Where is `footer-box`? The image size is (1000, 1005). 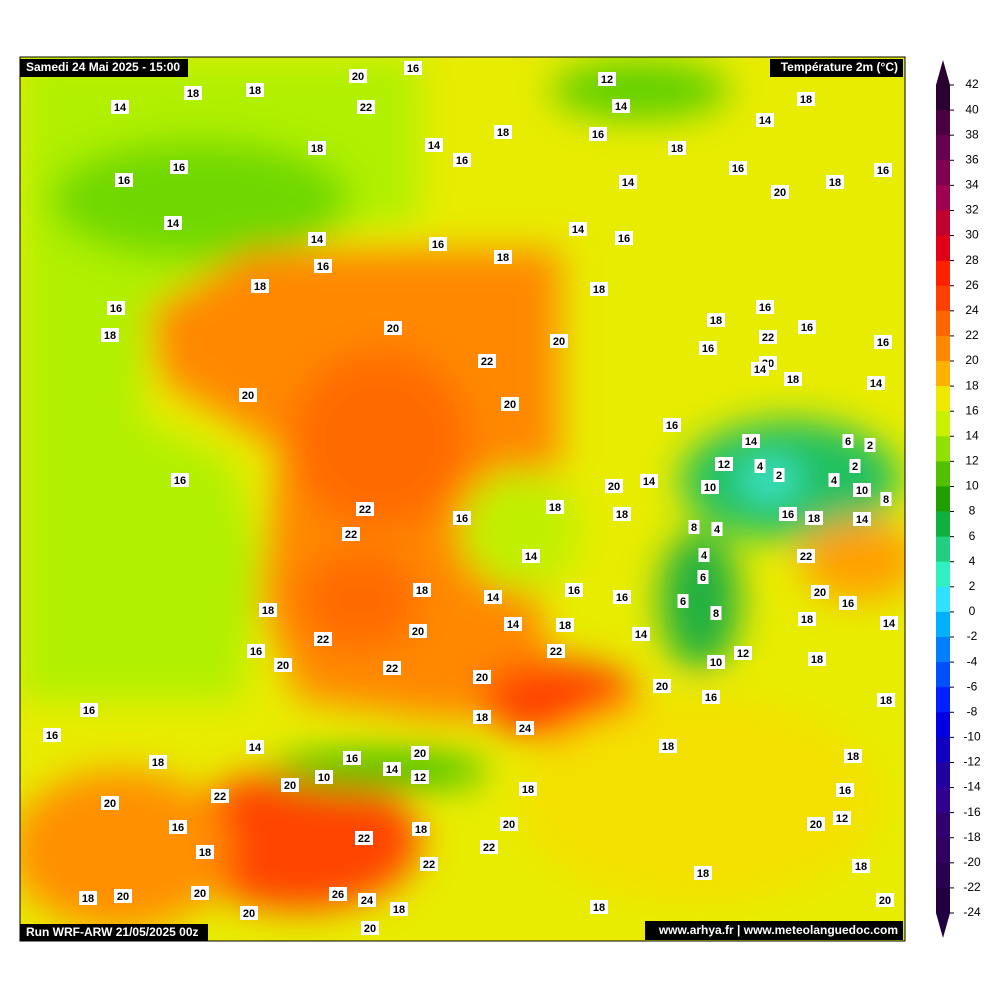 footer-box is located at coordinates (114, 932).